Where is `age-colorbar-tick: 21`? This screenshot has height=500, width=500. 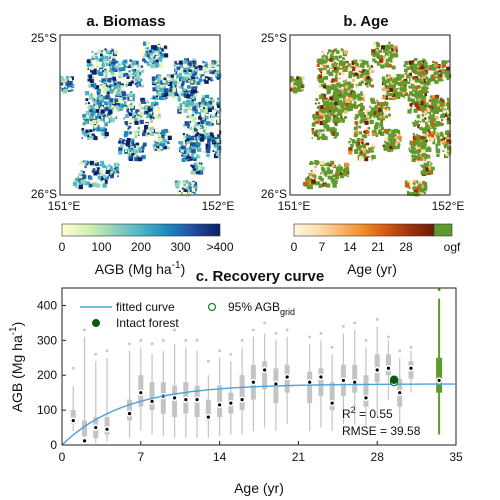
age-colorbar-tick: 21 is located at coordinates (378, 247).